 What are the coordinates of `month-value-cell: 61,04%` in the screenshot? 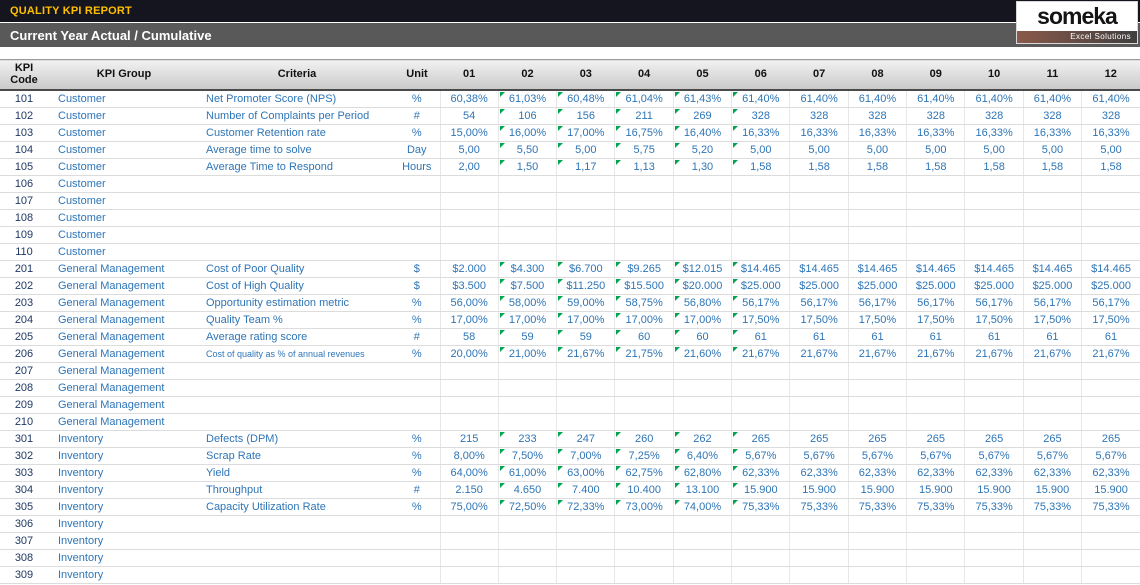 It's located at (644, 98).